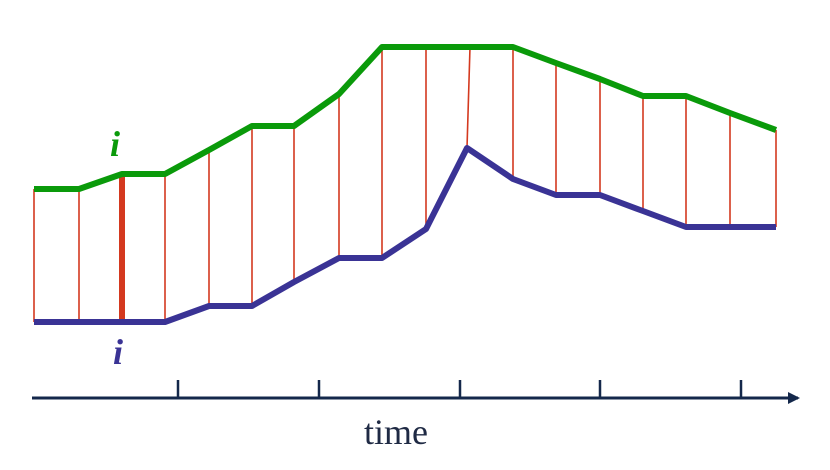 The width and height of the screenshot is (830, 470). Describe the element at coordinates (396, 432) in the screenshot. I see `time-axis-label: time` at that location.